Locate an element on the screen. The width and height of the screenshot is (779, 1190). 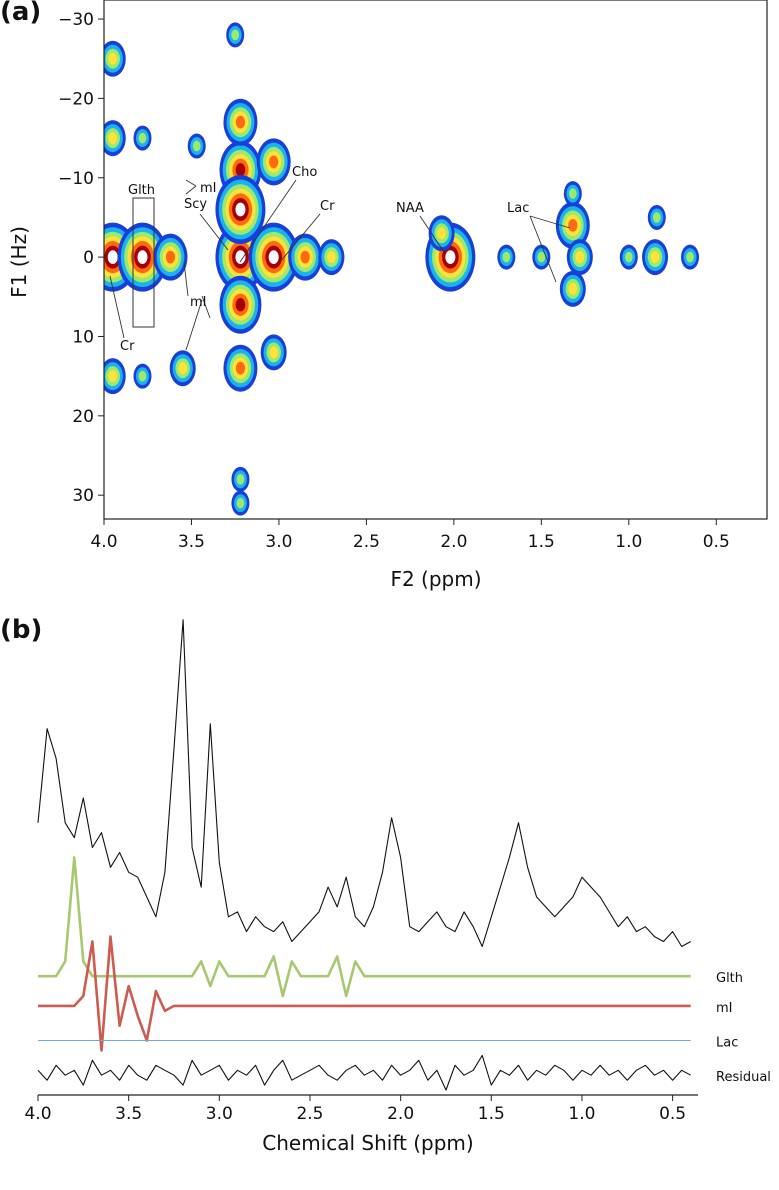
panel-label: (a) is located at coordinates (20, 13).